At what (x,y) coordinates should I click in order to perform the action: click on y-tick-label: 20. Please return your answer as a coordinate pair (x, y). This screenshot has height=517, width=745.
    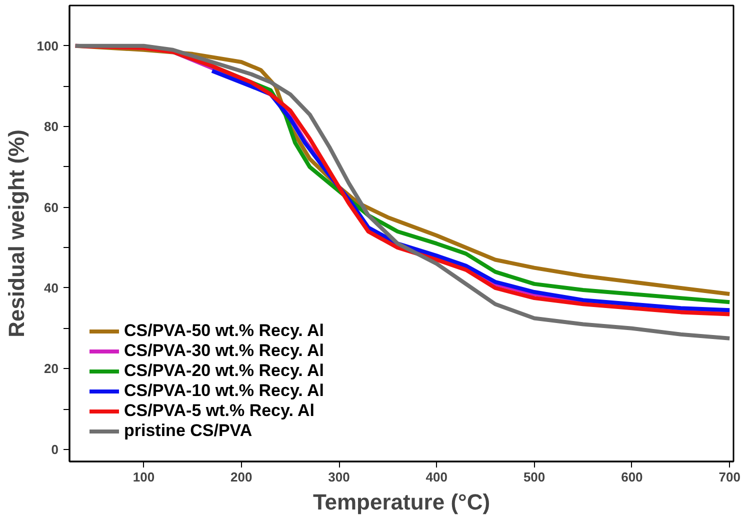
    Looking at the image, I should click on (51, 368).